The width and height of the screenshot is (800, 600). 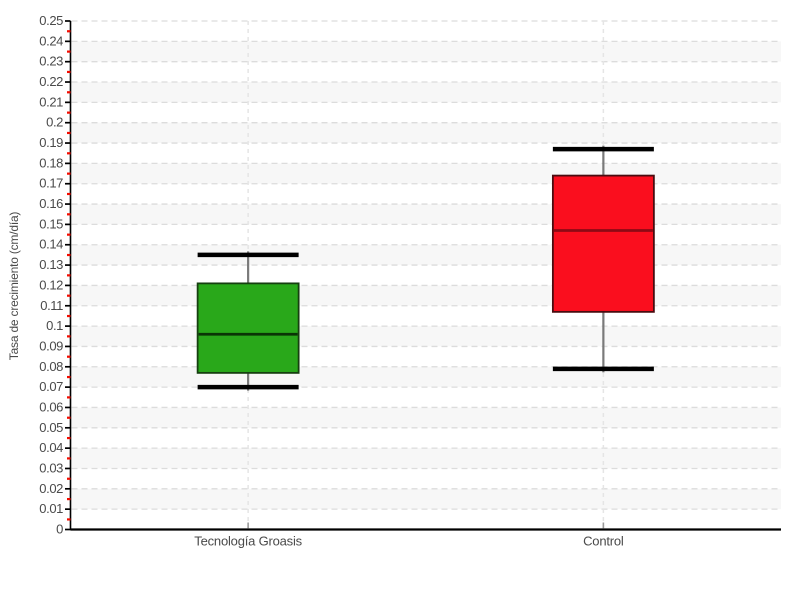 I want to click on x-tick-label: Control, so click(x=603, y=541).